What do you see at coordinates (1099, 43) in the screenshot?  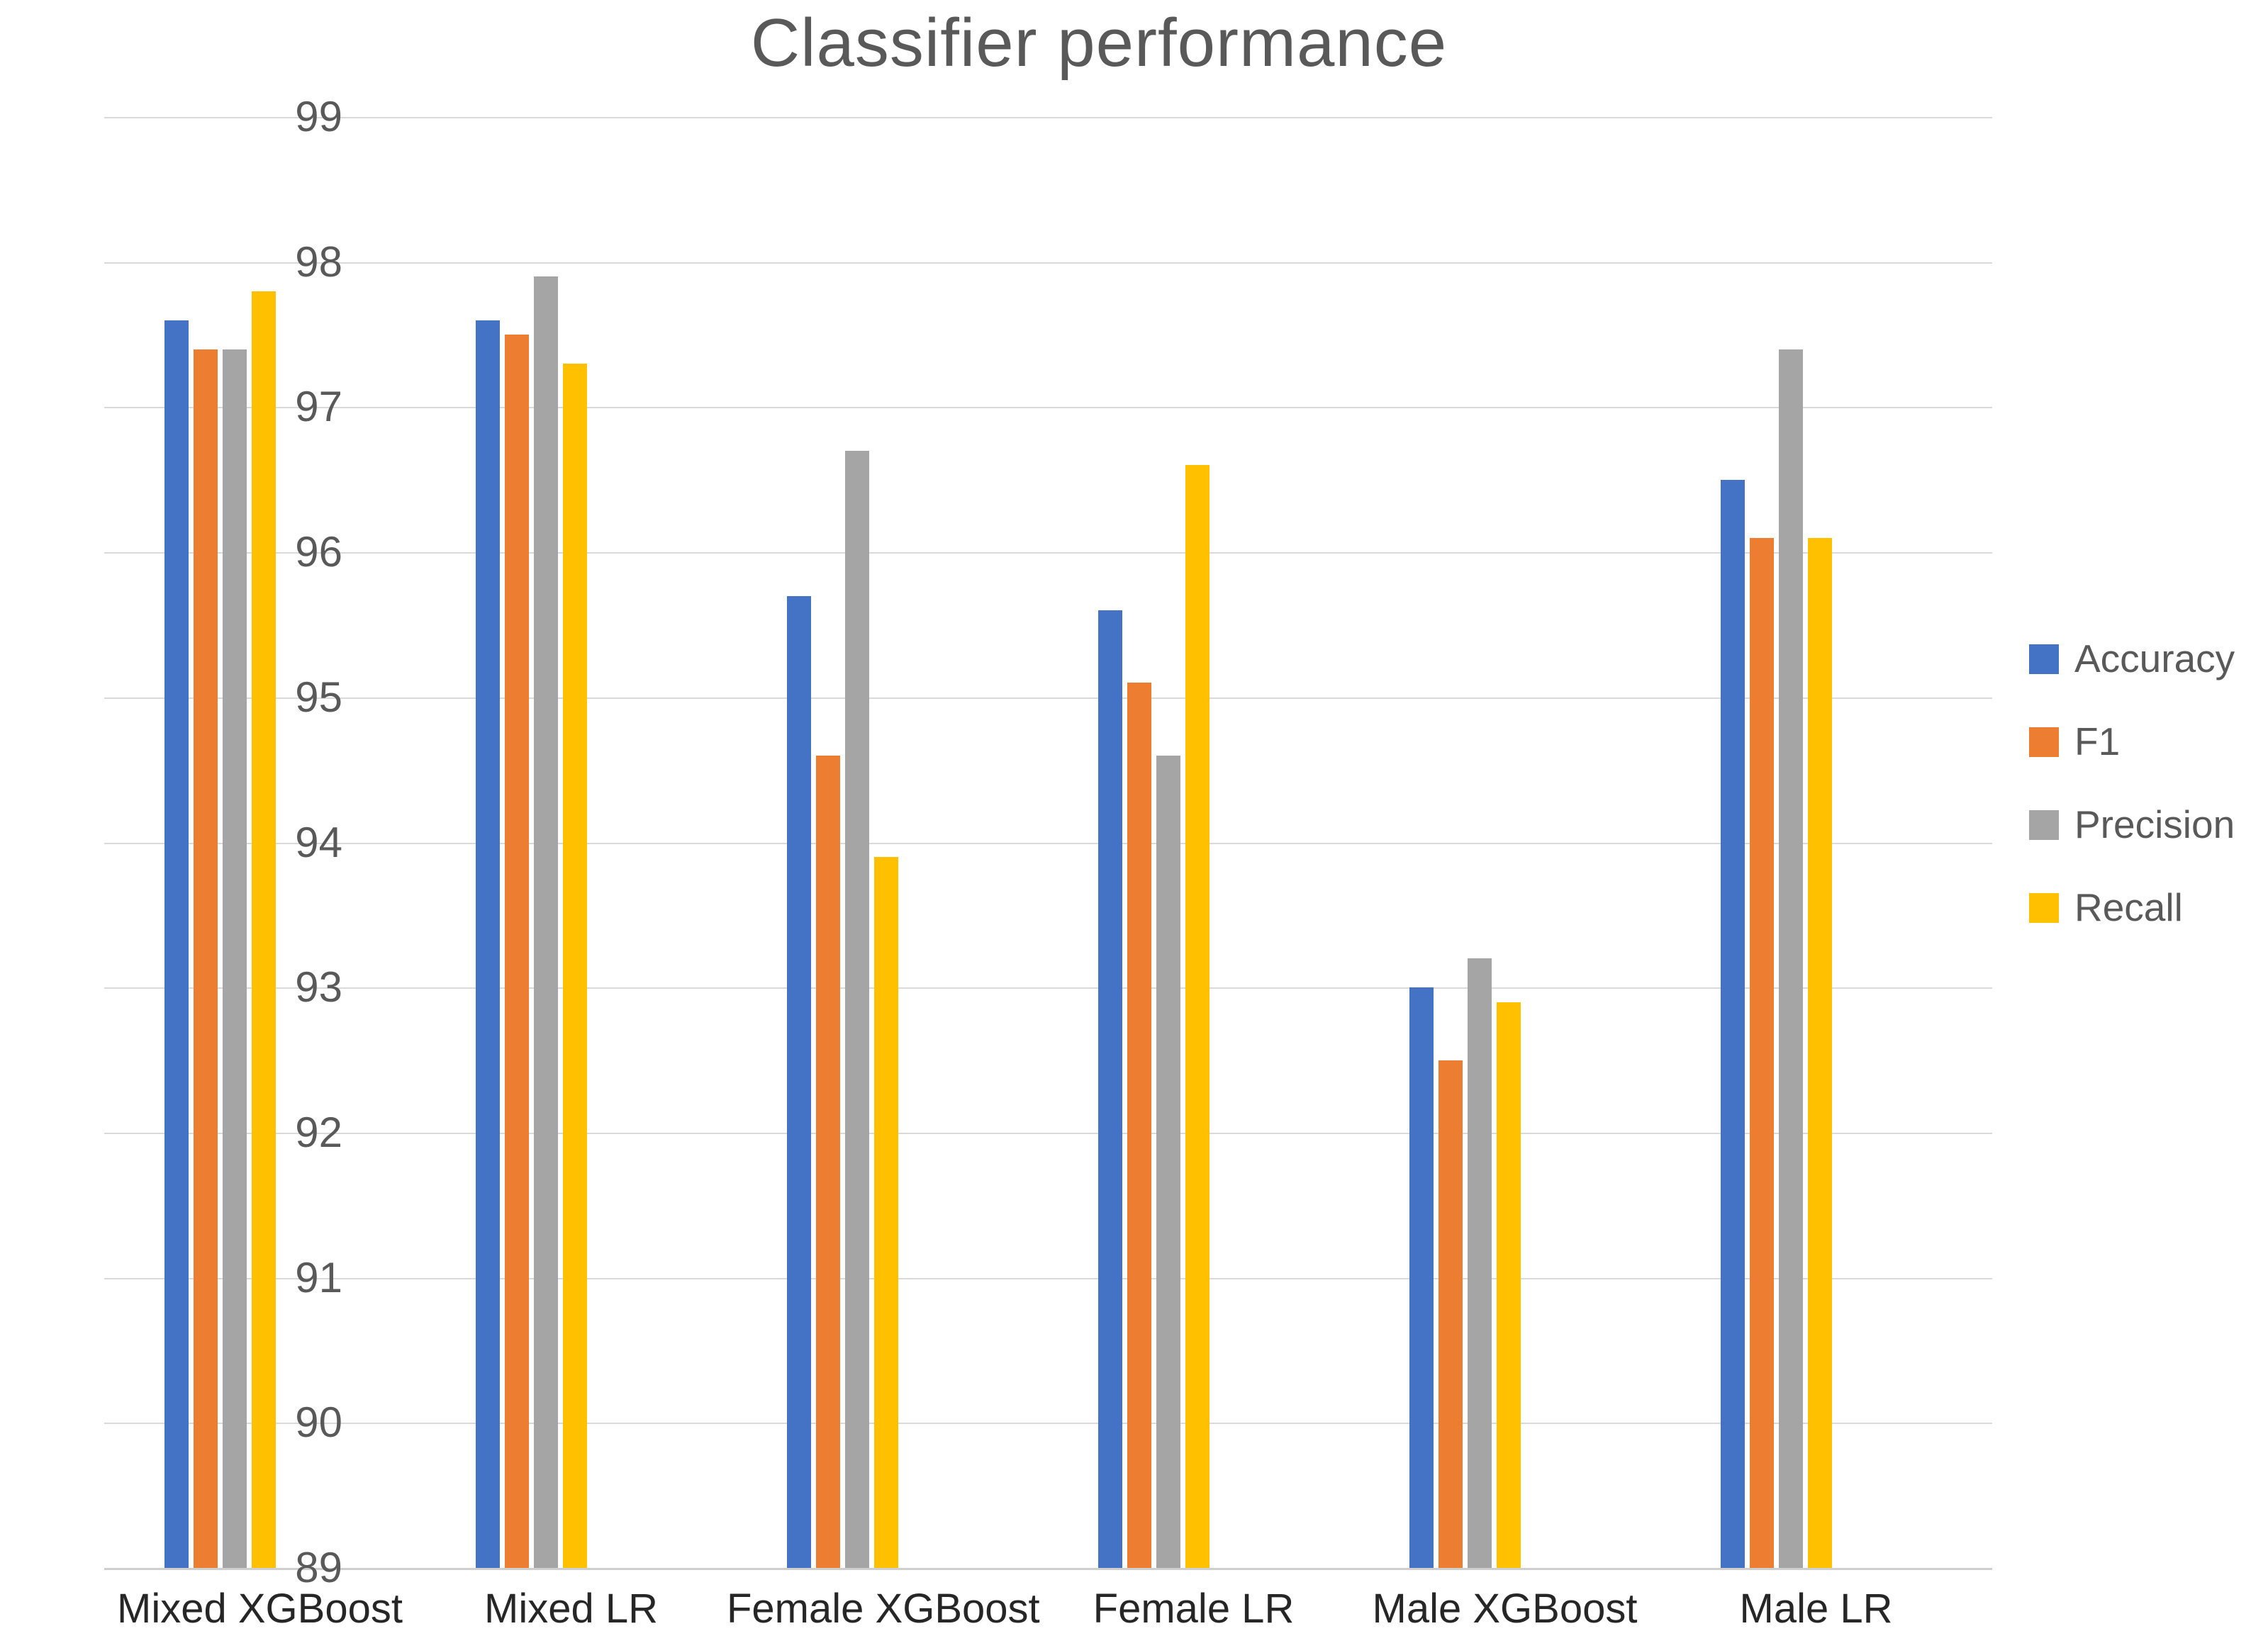 I see `chart-title: Classifier performance` at bounding box center [1099, 43].